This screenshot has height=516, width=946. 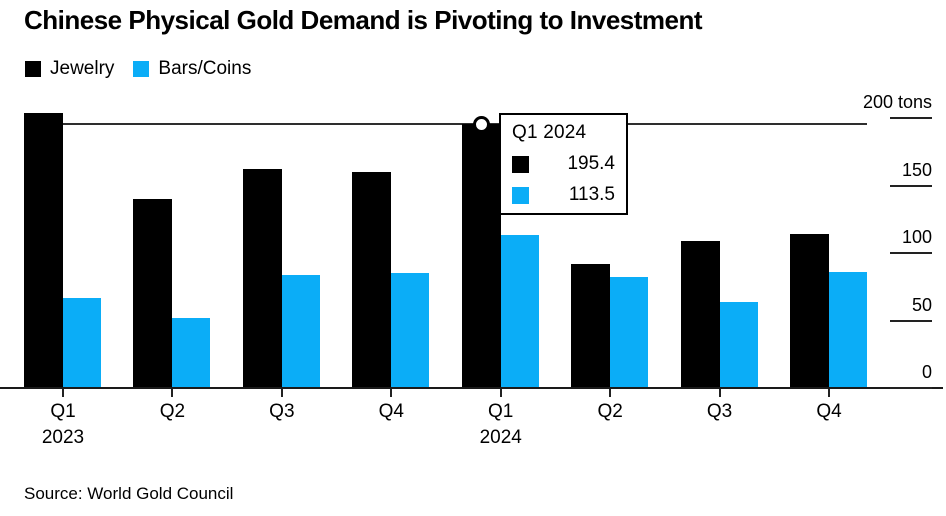 I want to click on y-tick-label-150: 150, so click(x=916, y=169).